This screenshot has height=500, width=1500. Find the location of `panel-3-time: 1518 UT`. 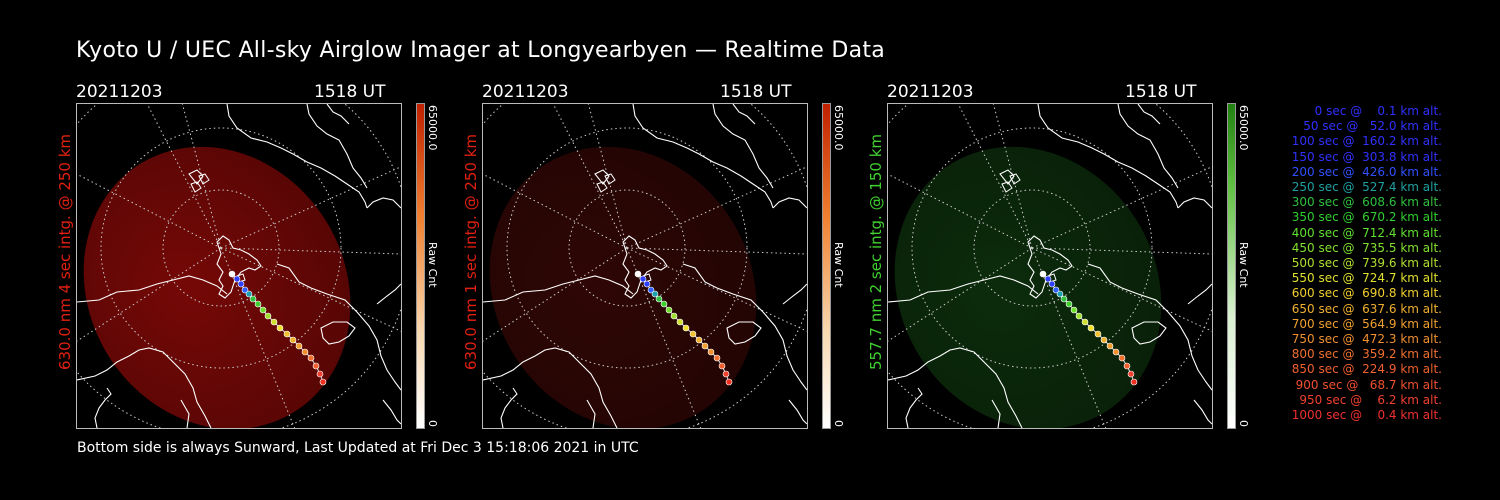

panel-3-time: 1518 UT is located at coordinates (1161, 92).